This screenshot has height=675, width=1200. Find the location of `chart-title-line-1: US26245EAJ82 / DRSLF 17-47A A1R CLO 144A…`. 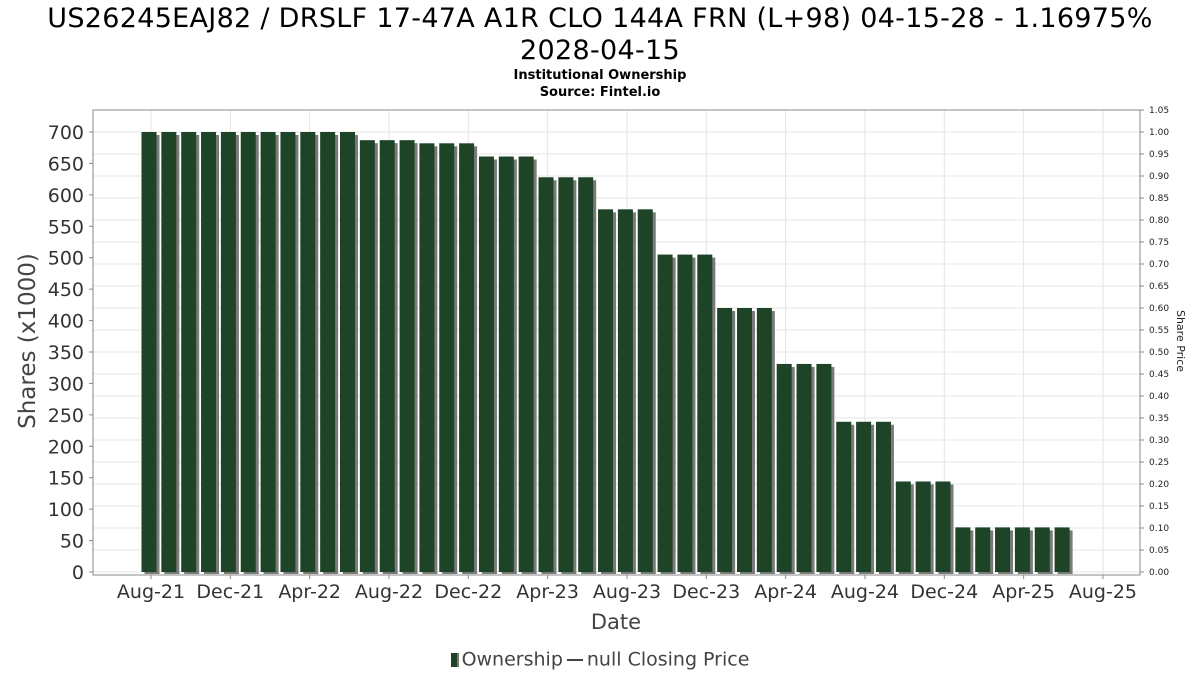

chart-title-line-1: US26245EAJ82 / DRSLF 17-47A A1R CLO 144A… is located at coordinates (600, 18).